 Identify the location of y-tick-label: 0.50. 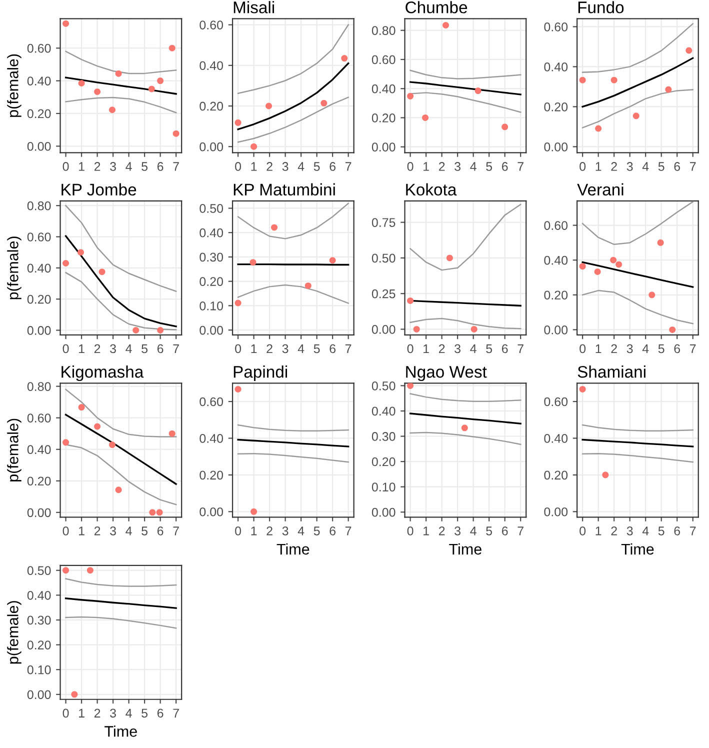
(384, 258).